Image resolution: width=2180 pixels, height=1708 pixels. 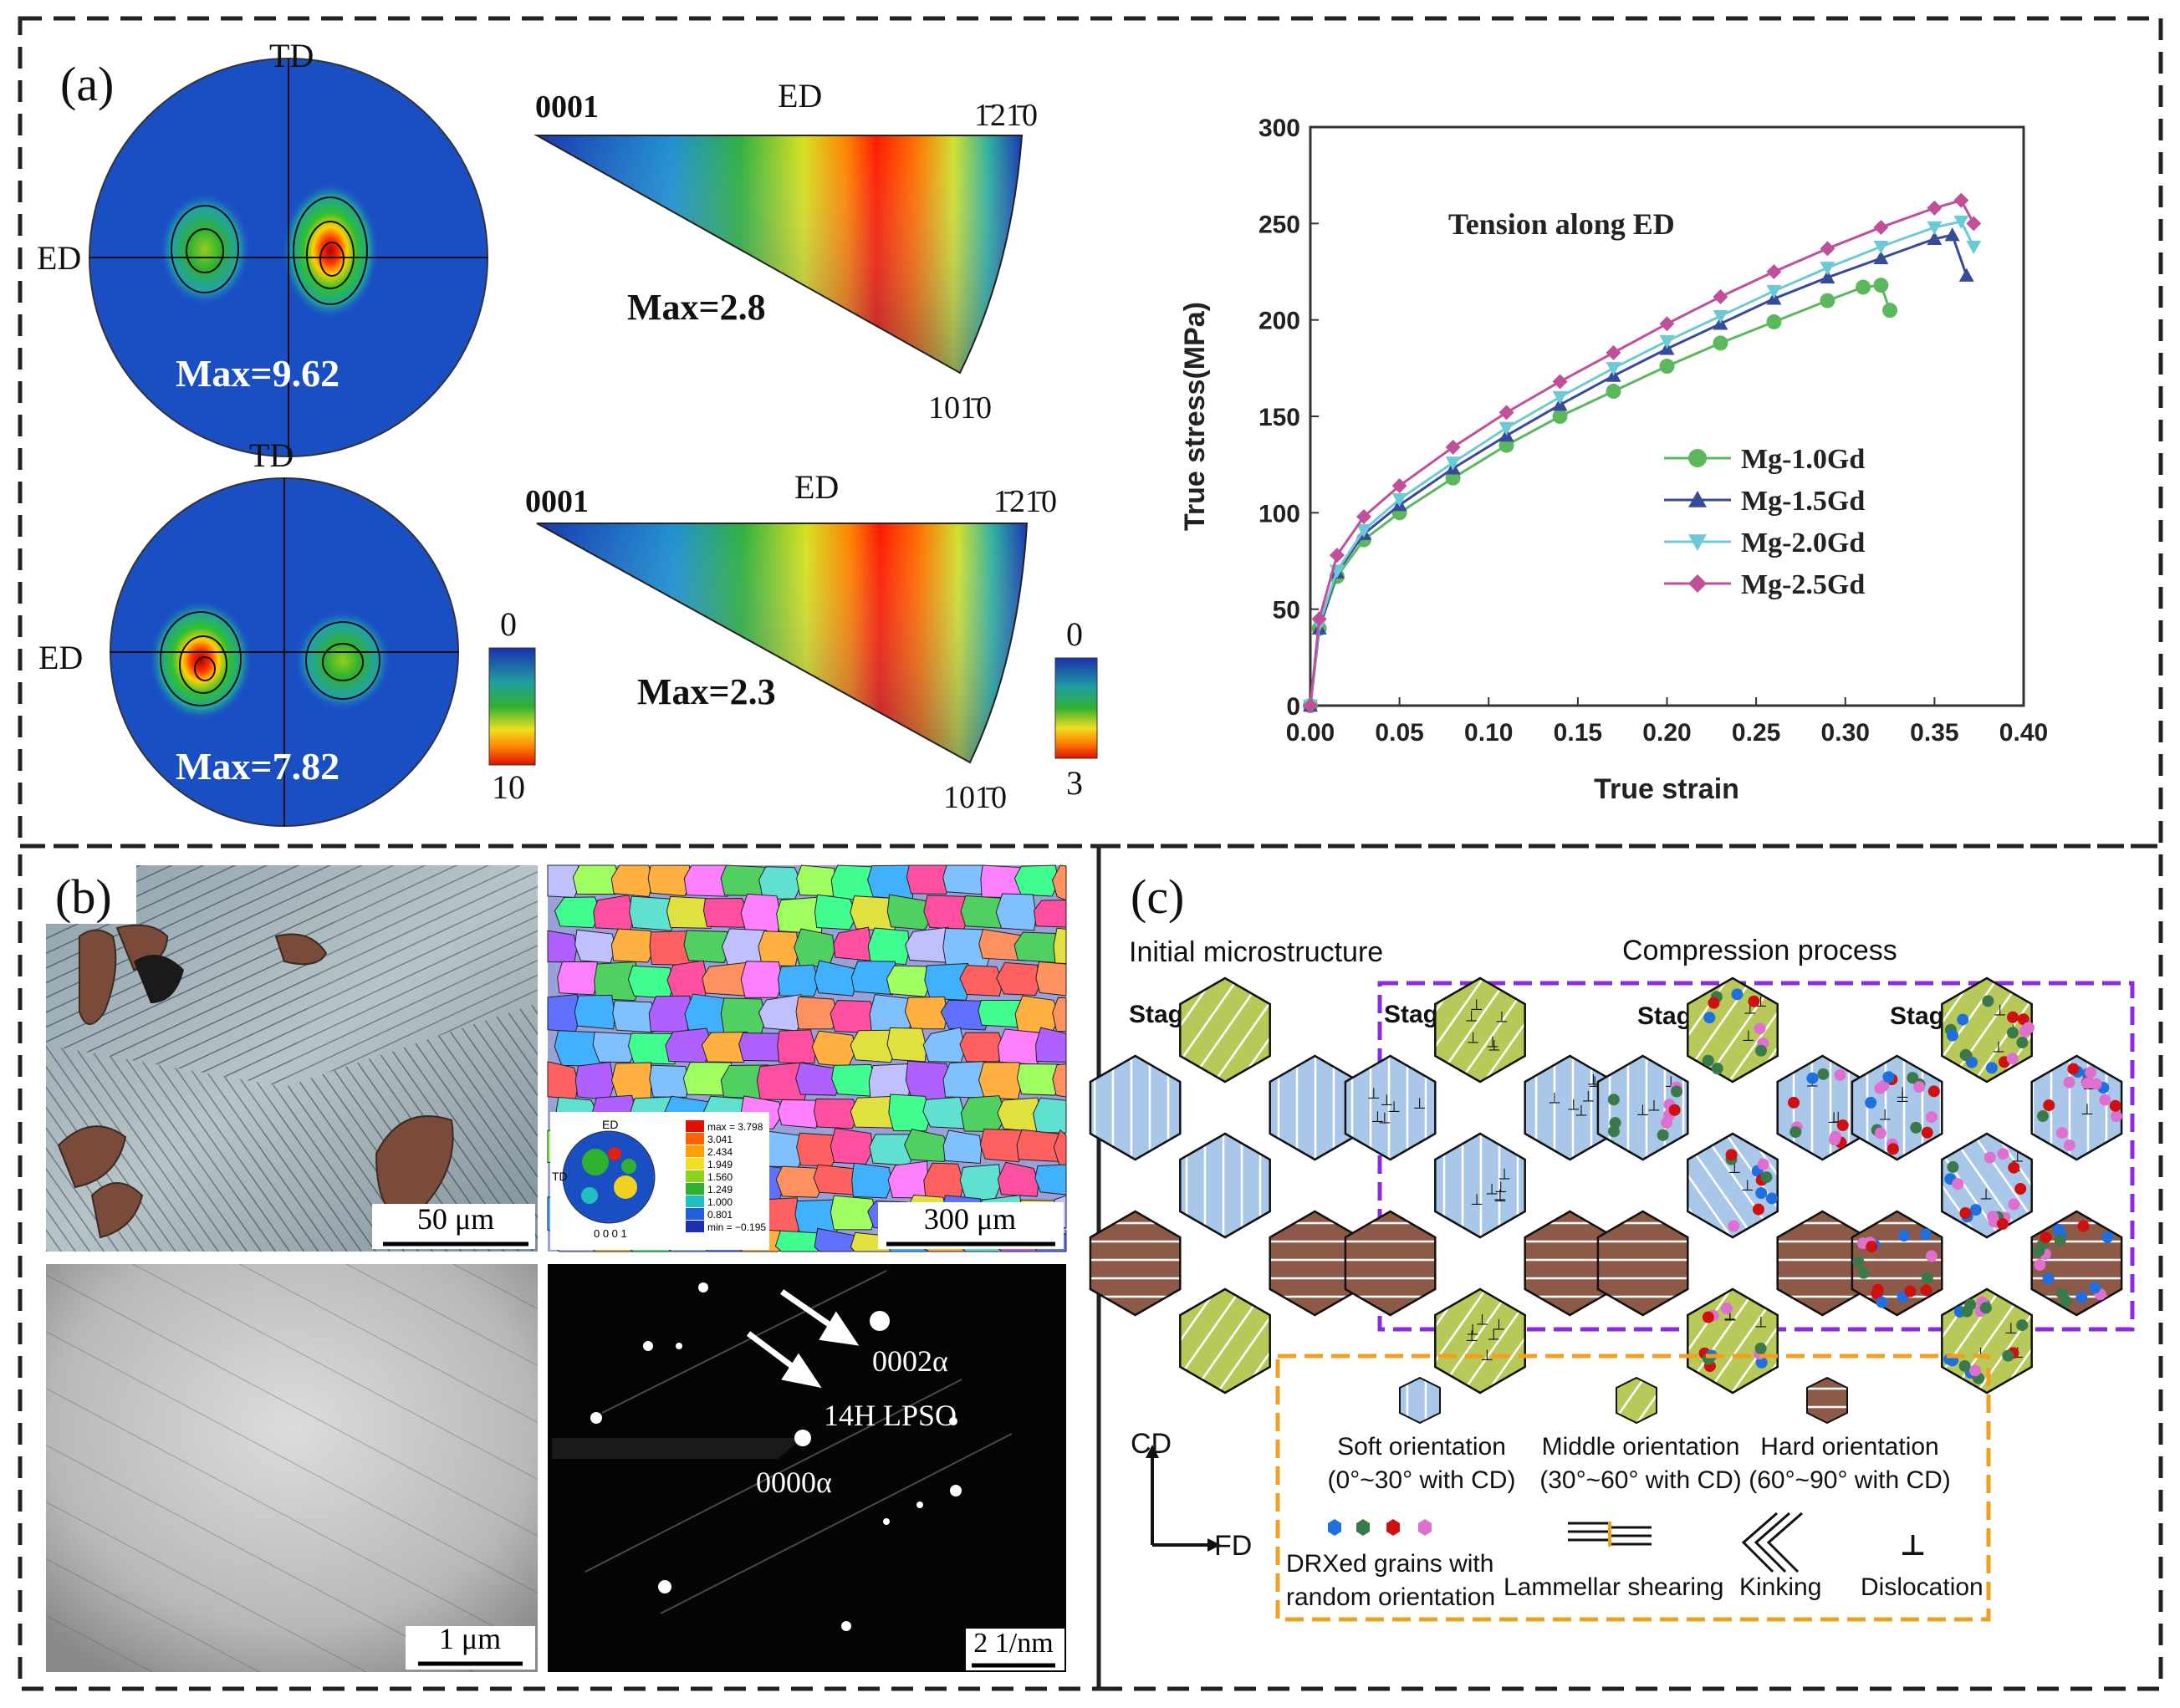 What do you see at coordinates (61, 657) in the screenshot?
I see `pf2-ed-label: ED` at bounding box center [61, 657].